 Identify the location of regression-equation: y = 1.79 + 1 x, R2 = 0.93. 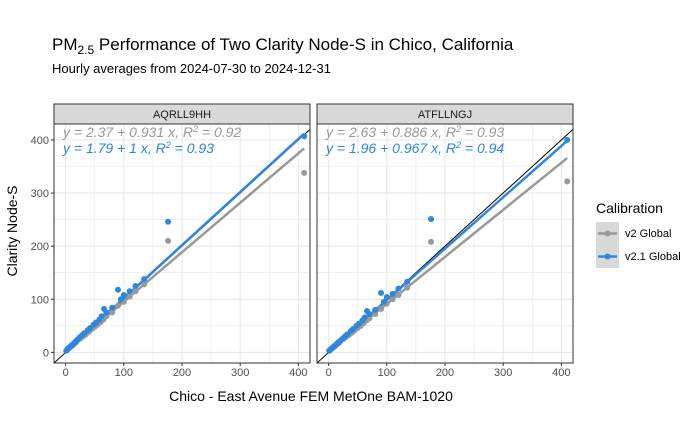
(138, 148).